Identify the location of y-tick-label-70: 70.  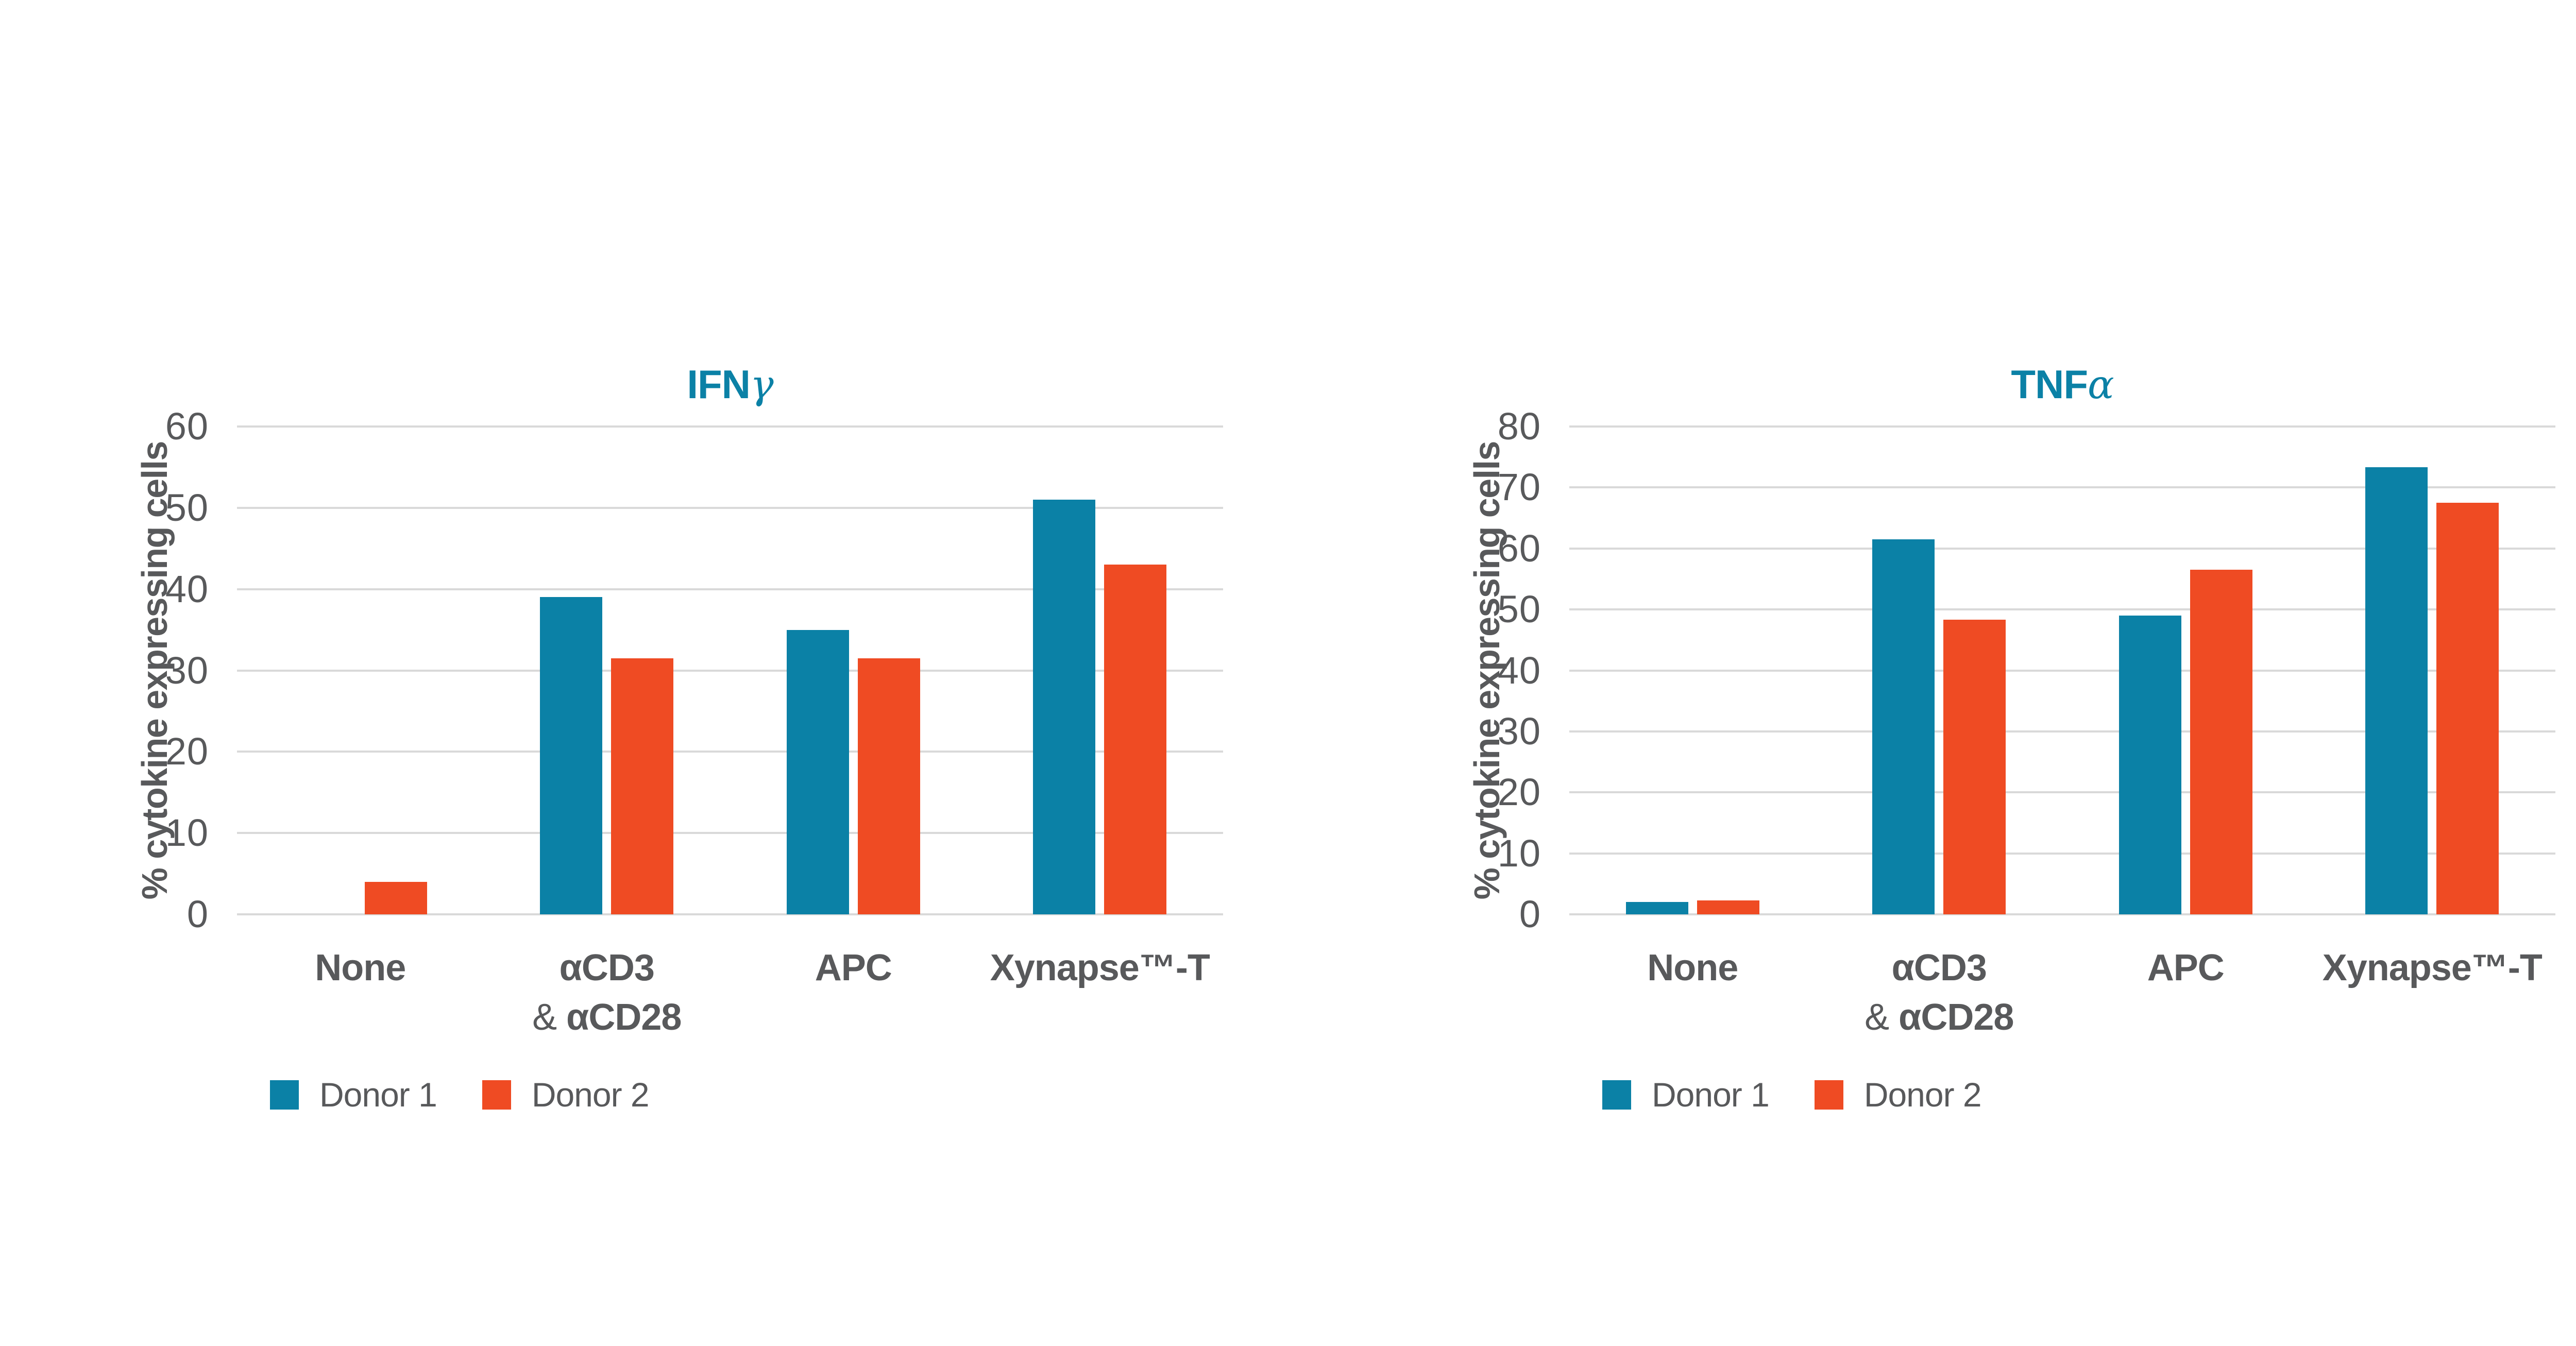
(1519, 488).